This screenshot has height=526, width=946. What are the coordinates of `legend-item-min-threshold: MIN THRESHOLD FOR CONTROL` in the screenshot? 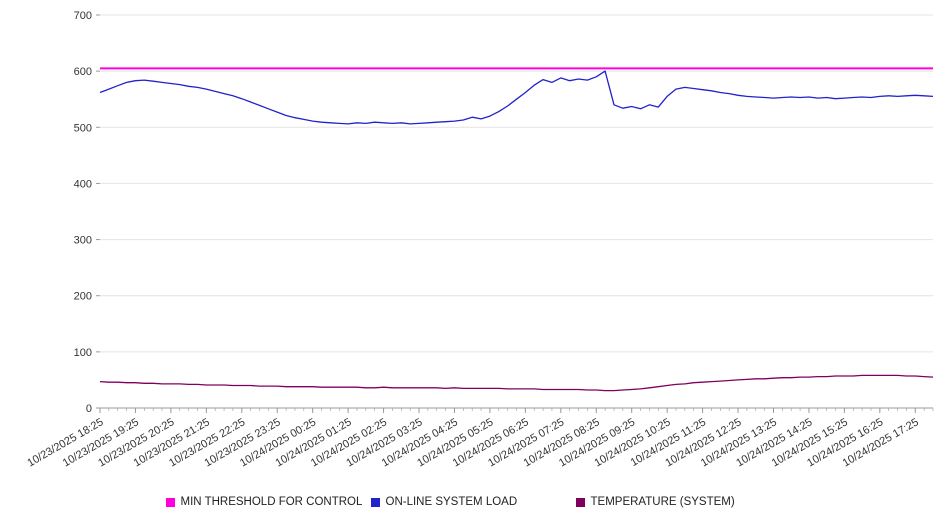 It's located at (268, 502).